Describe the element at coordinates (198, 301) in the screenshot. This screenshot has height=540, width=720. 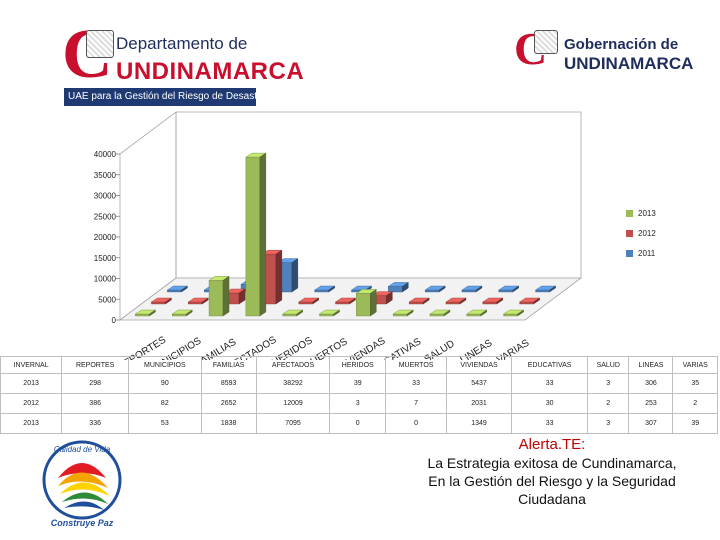
I see `bar-2012-municipios` at that location.